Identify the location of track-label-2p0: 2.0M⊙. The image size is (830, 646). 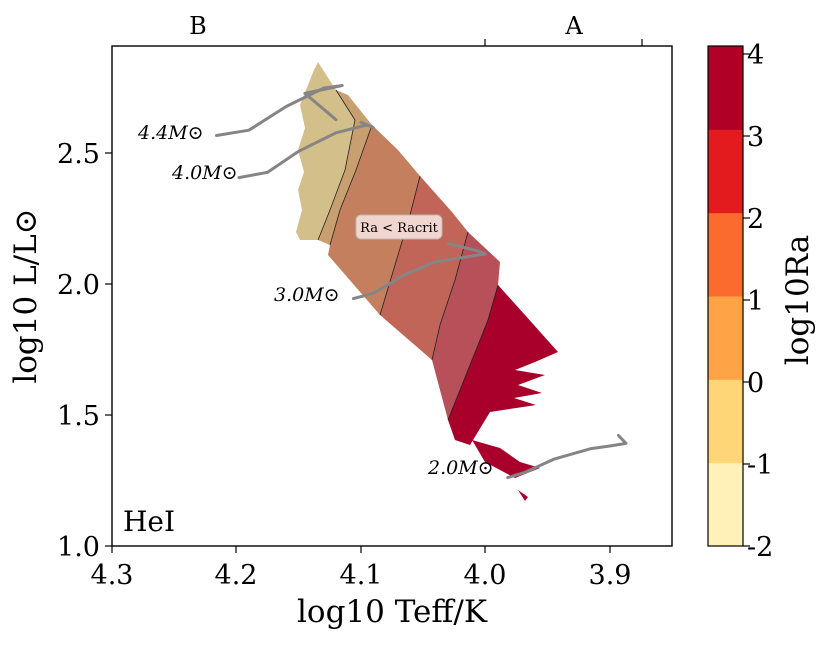
(460, 468).